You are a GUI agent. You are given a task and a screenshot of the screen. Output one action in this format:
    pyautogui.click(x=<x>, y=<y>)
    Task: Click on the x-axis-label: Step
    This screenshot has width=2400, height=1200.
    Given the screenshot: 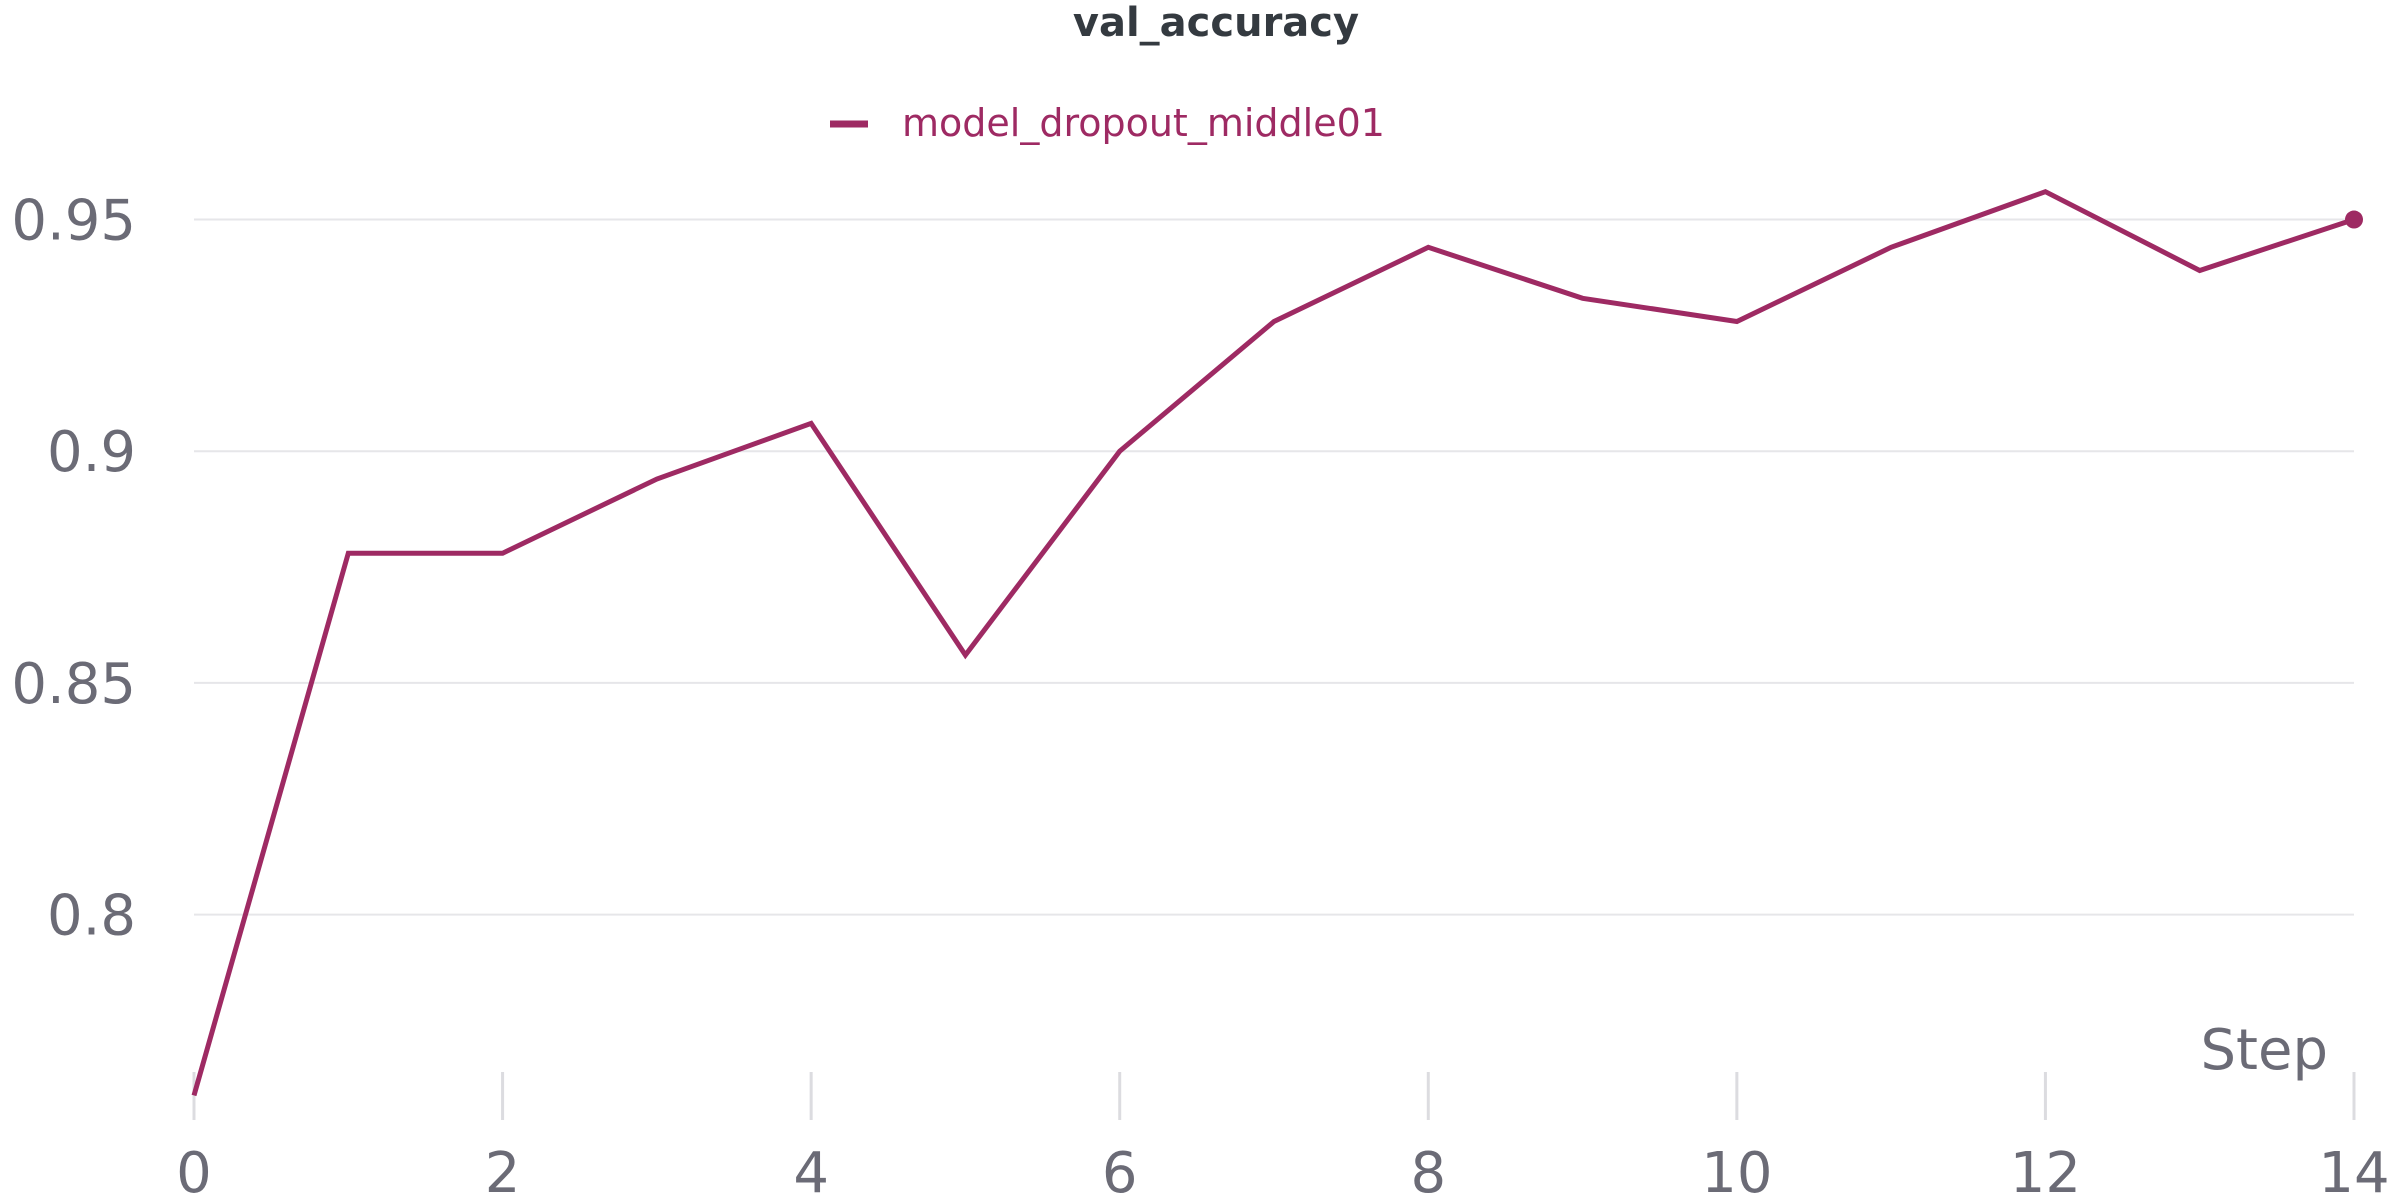 What is the action you would take?
    pyautogui.click(x=2264, y=1050)
    